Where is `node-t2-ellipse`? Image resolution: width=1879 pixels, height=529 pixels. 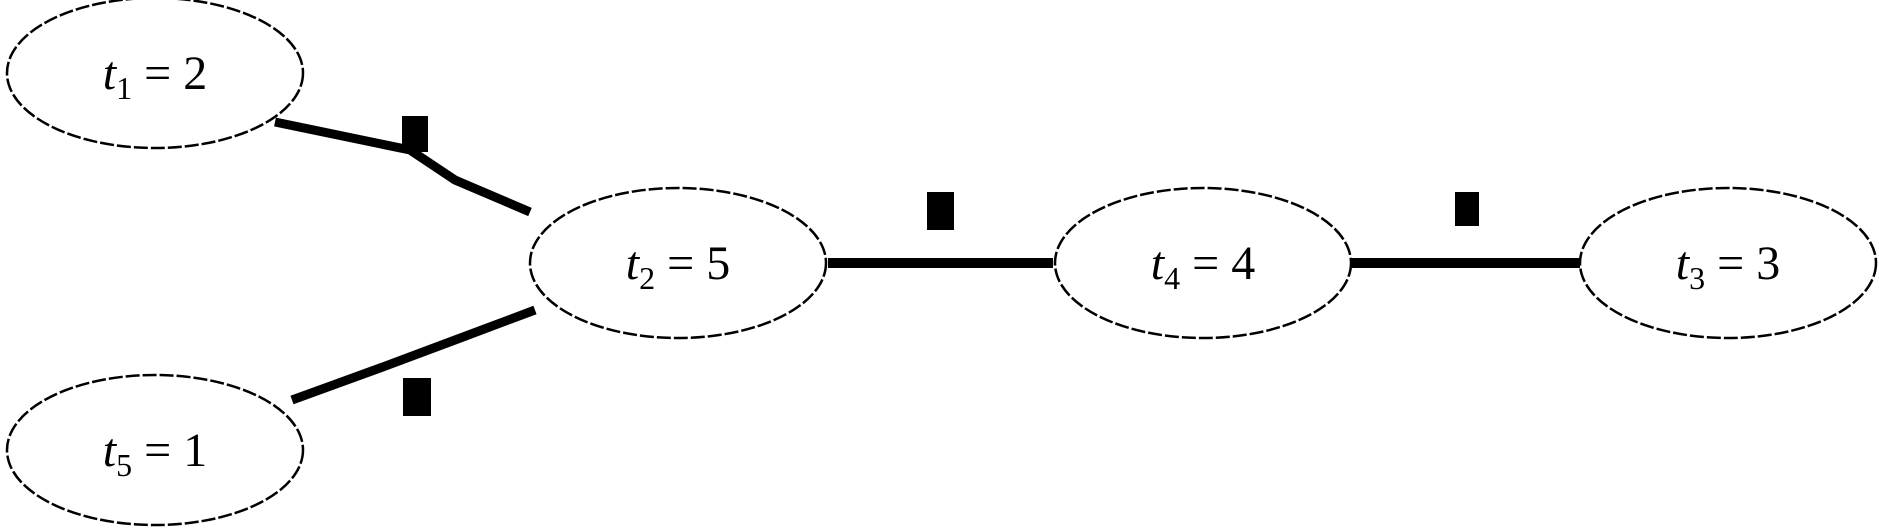
node-t2-ellipse is located at coordinates (678, 263).